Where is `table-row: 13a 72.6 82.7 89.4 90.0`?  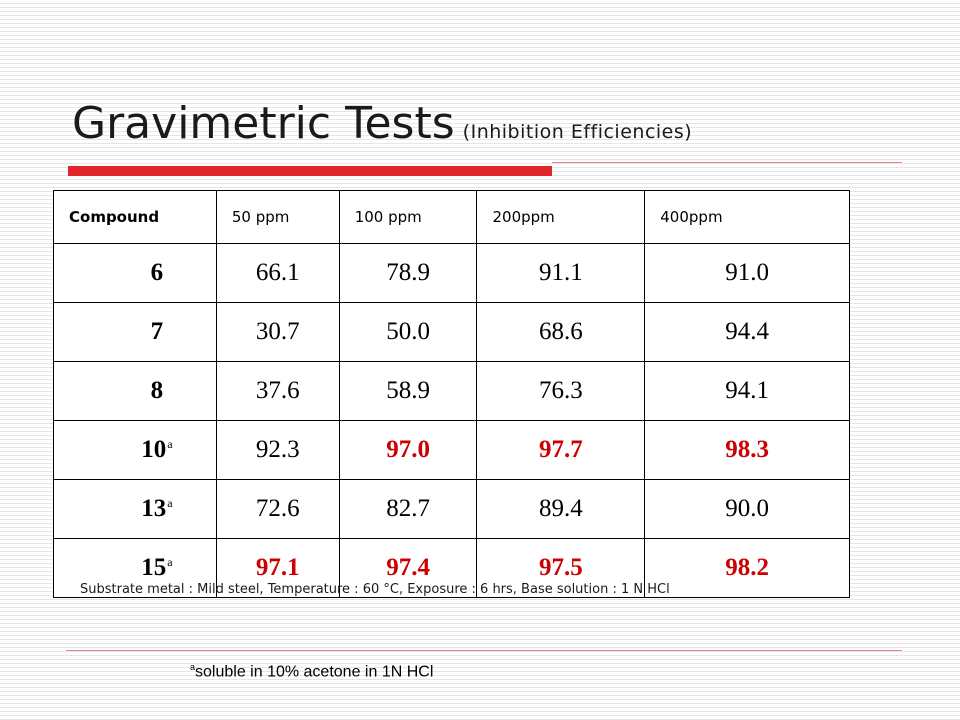 table-row: 13a 72.6 82.7 89.4 90.0 is located at coordinates (451, 509).